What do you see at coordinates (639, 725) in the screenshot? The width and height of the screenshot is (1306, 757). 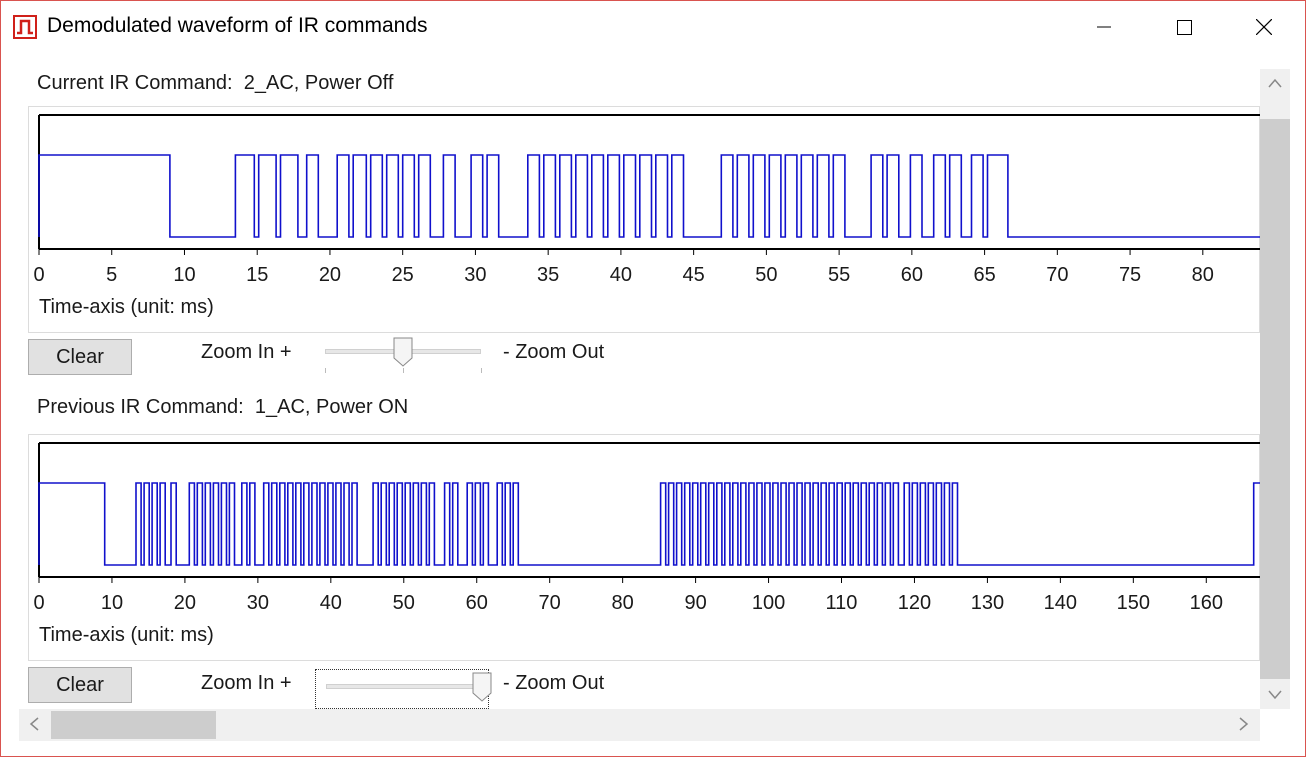 I see `horizontal-scrollbar` at bounding box center [639, 725].